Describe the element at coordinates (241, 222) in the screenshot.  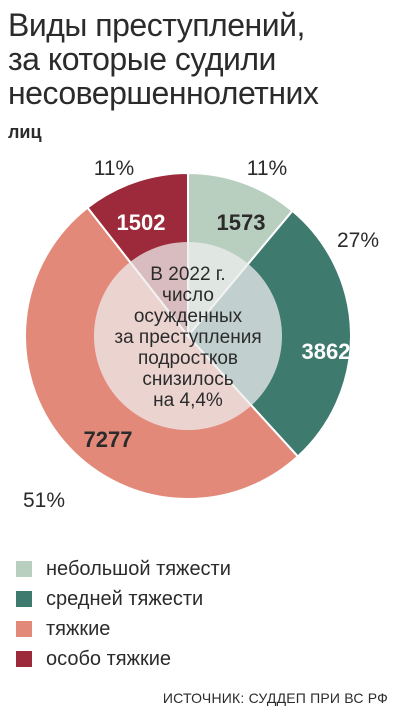
I see `data-label: 1573` at that location.